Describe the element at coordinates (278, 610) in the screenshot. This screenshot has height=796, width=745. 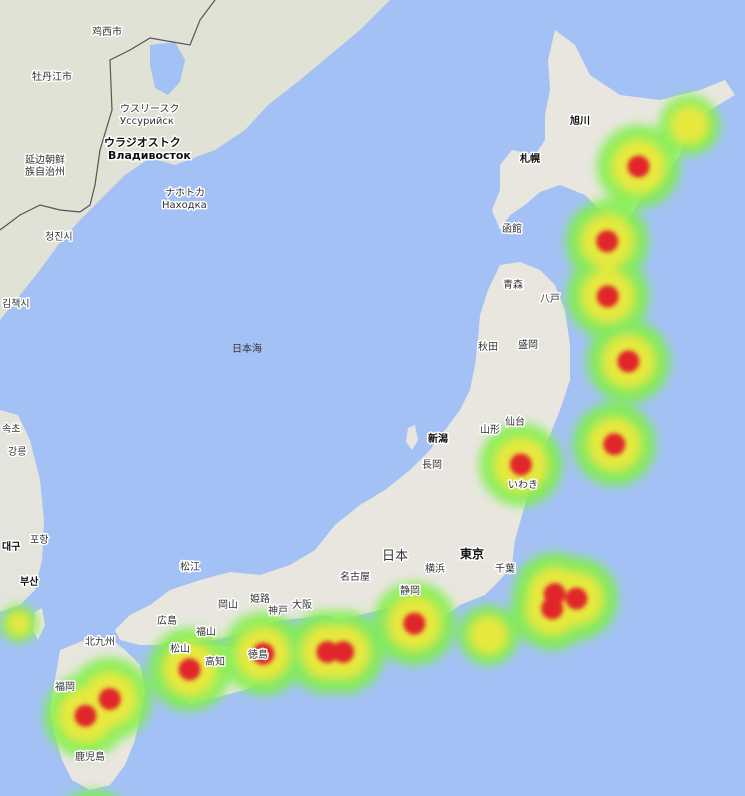
I see `label-kobe: 神戸` at that location.